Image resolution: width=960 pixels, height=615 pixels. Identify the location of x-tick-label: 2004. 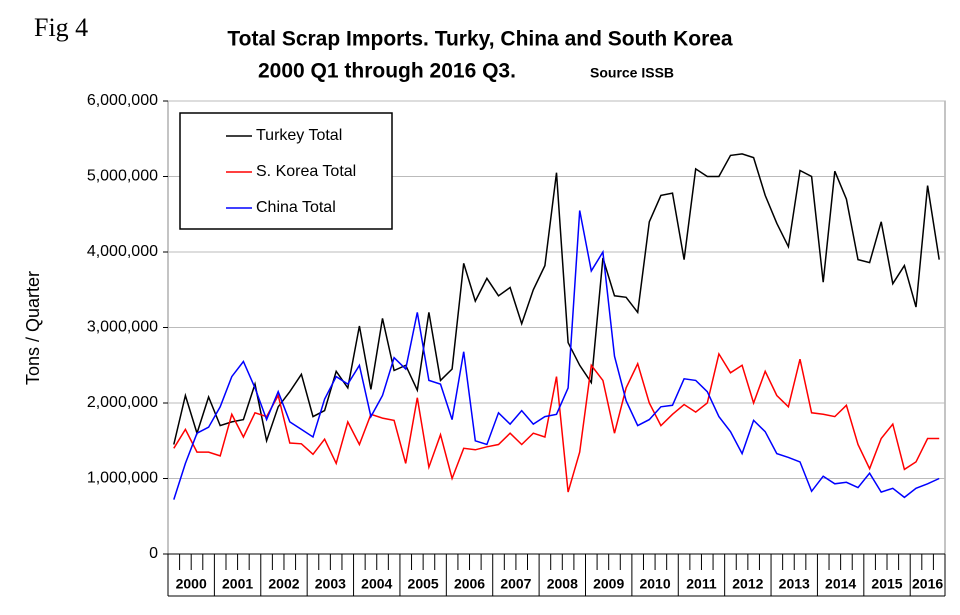
(376, 584).